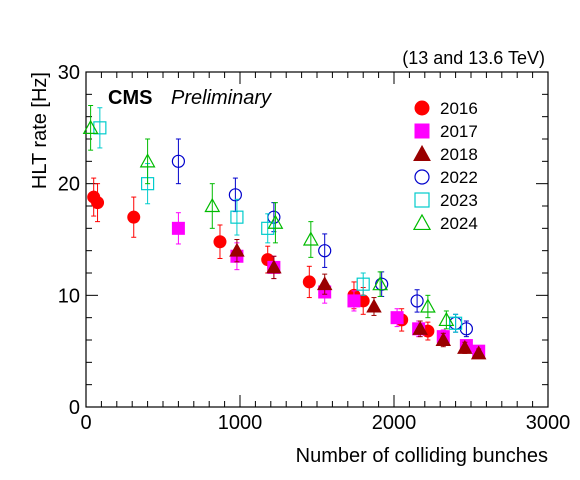 This screenshot has height=480, width=580. What do you see at coordinates (548, 423) in the screenshot?
I see `x-tick-label: 3000` at bounding box center [548, 423].